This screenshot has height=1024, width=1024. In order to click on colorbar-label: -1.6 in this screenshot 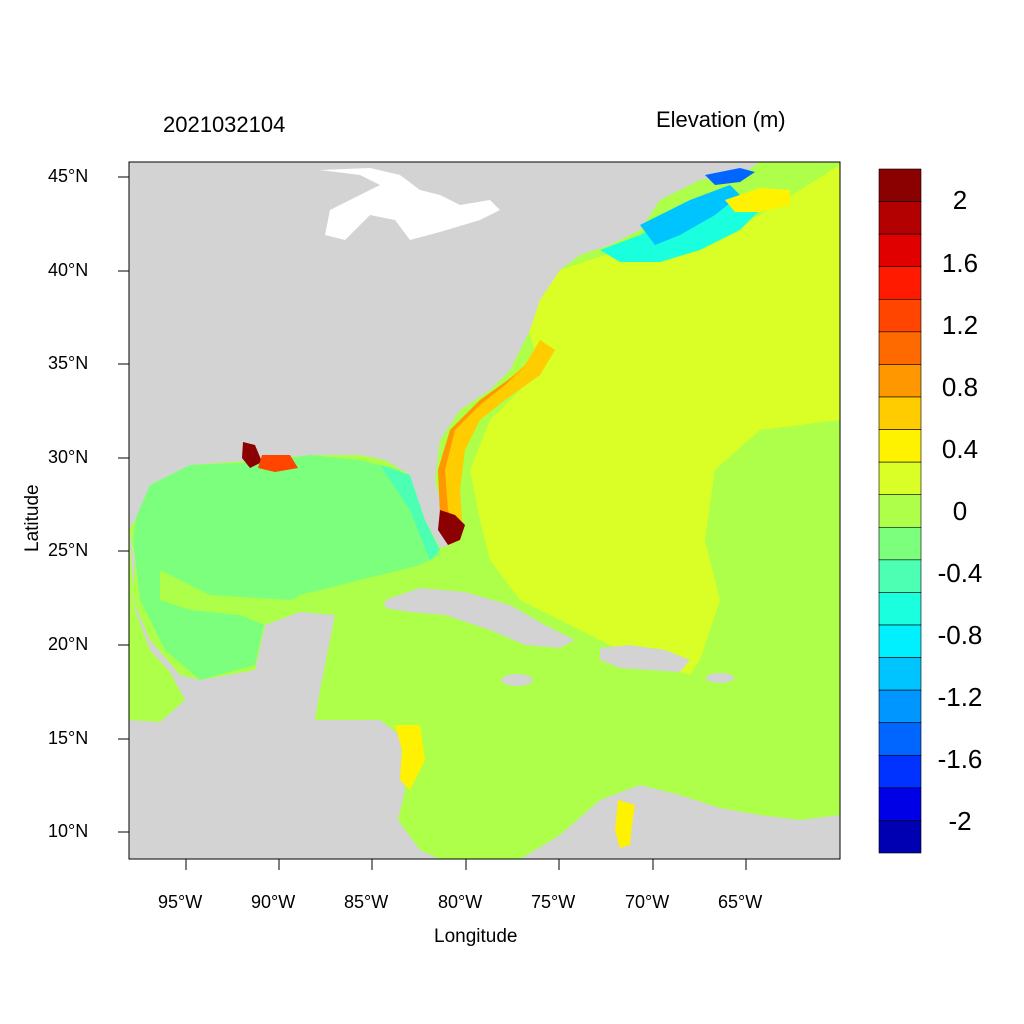, I will do `click(960, 759)`.